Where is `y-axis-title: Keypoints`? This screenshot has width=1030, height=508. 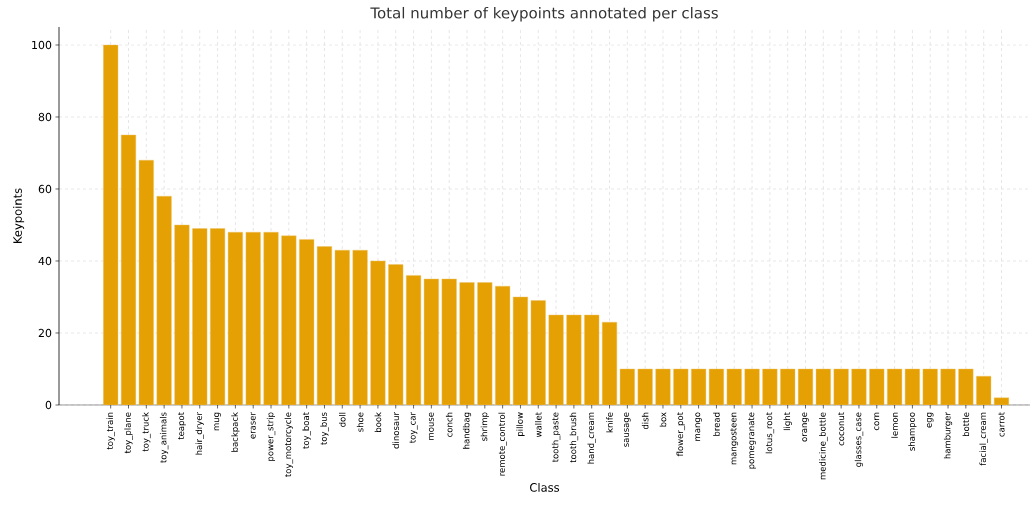
y-axis-title: Keypoints is located at coordinates (18, 215).